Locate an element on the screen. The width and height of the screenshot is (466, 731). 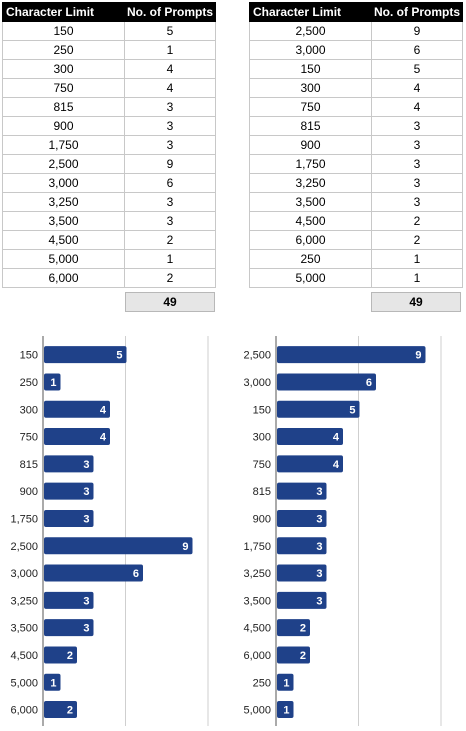
table-row: 300 4 is located at coordinates (109, 69).